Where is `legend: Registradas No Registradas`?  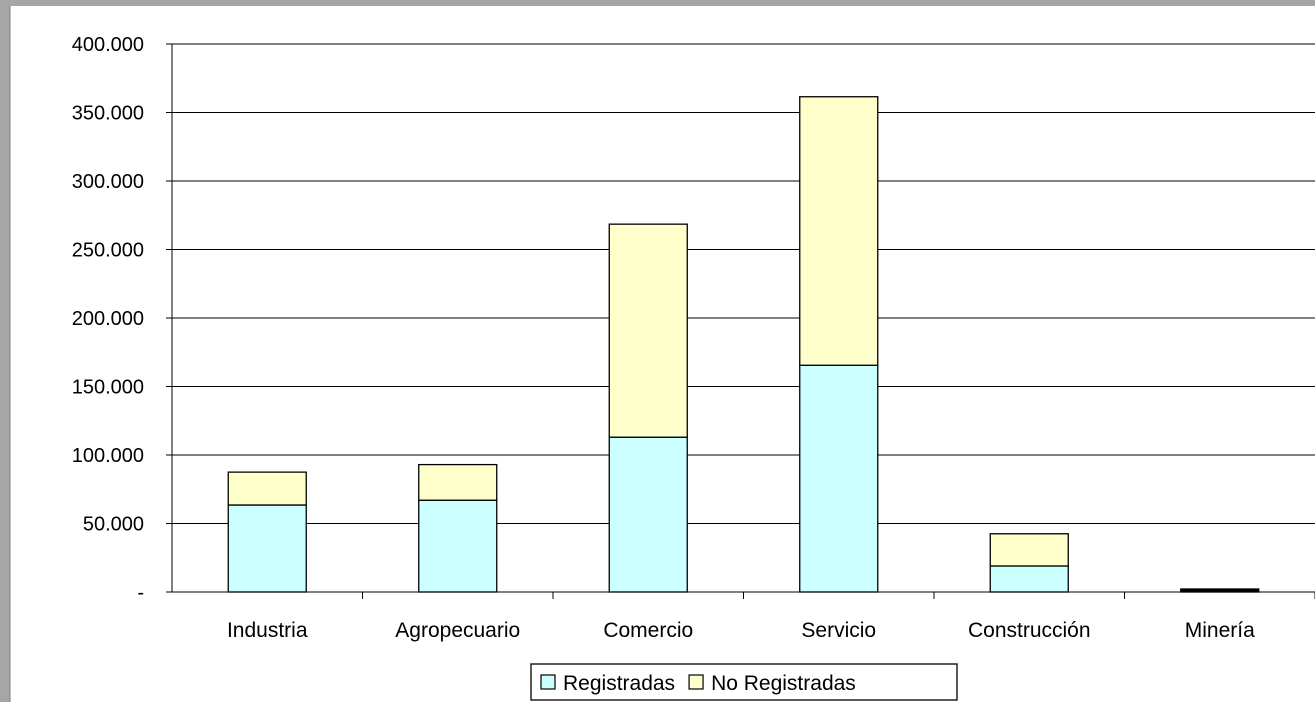 legend: Registradas No Registradas is located at coordinates (744, 682).